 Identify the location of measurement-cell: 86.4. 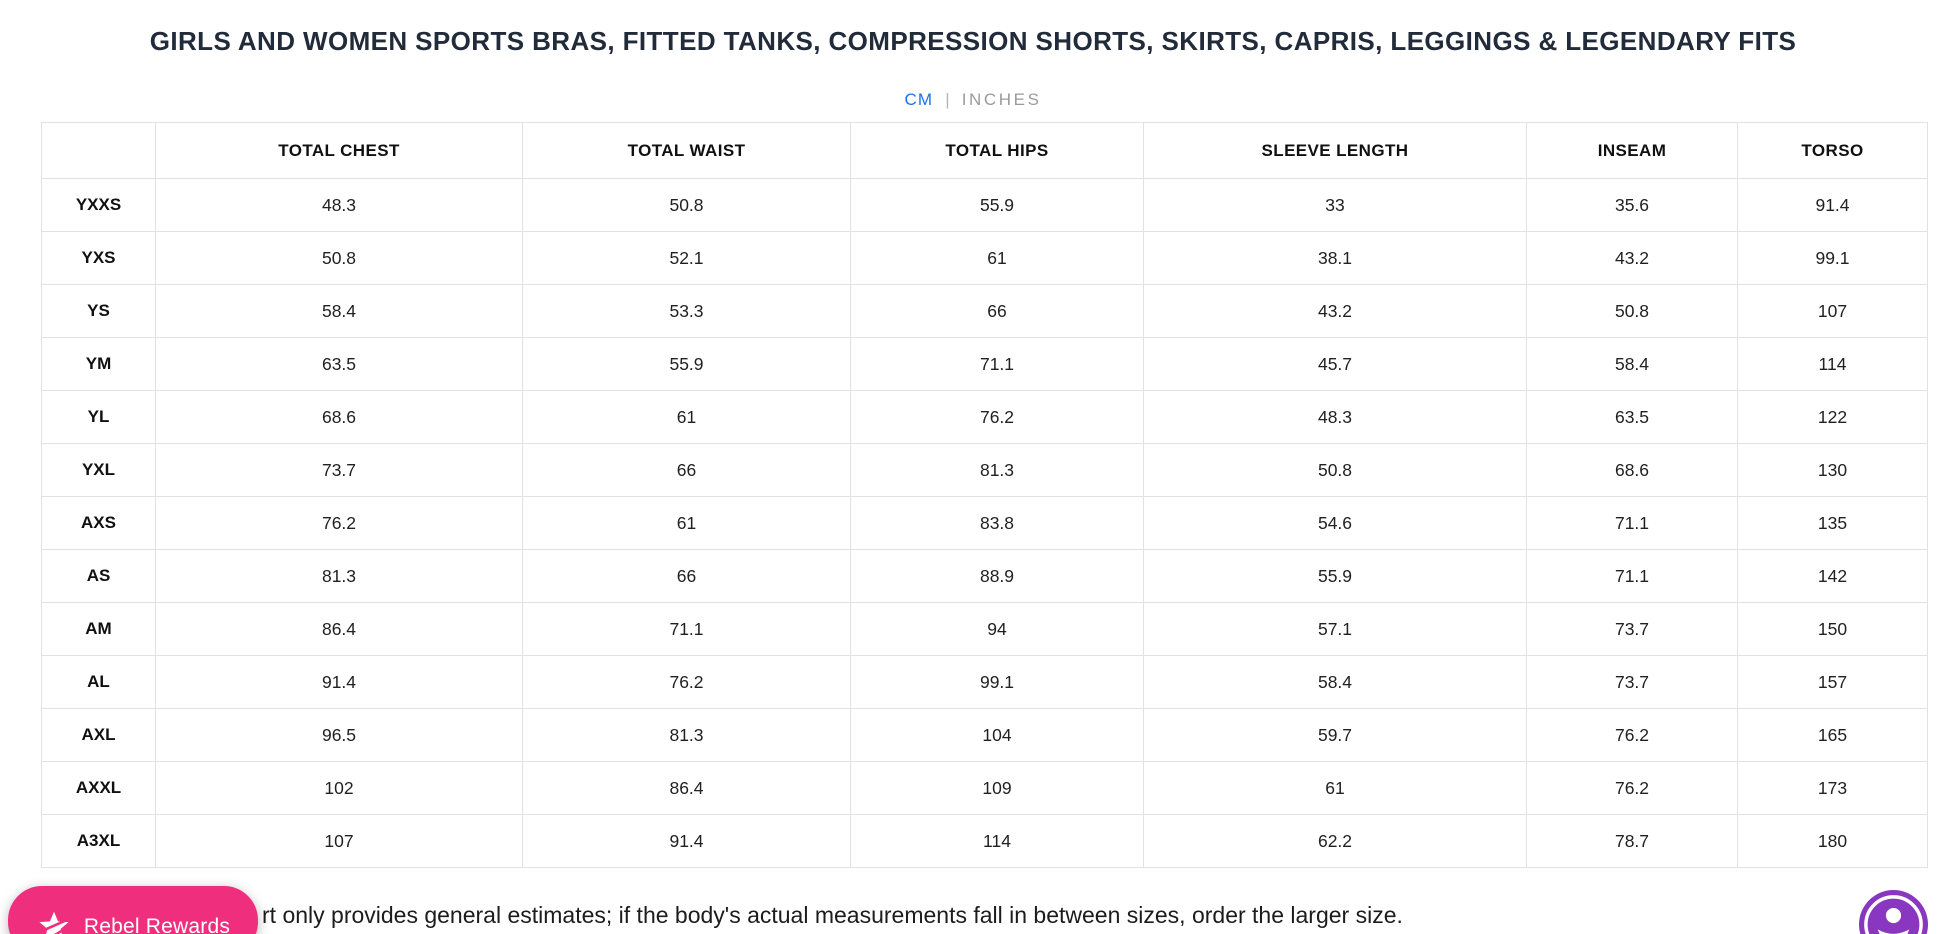
(339, 629).